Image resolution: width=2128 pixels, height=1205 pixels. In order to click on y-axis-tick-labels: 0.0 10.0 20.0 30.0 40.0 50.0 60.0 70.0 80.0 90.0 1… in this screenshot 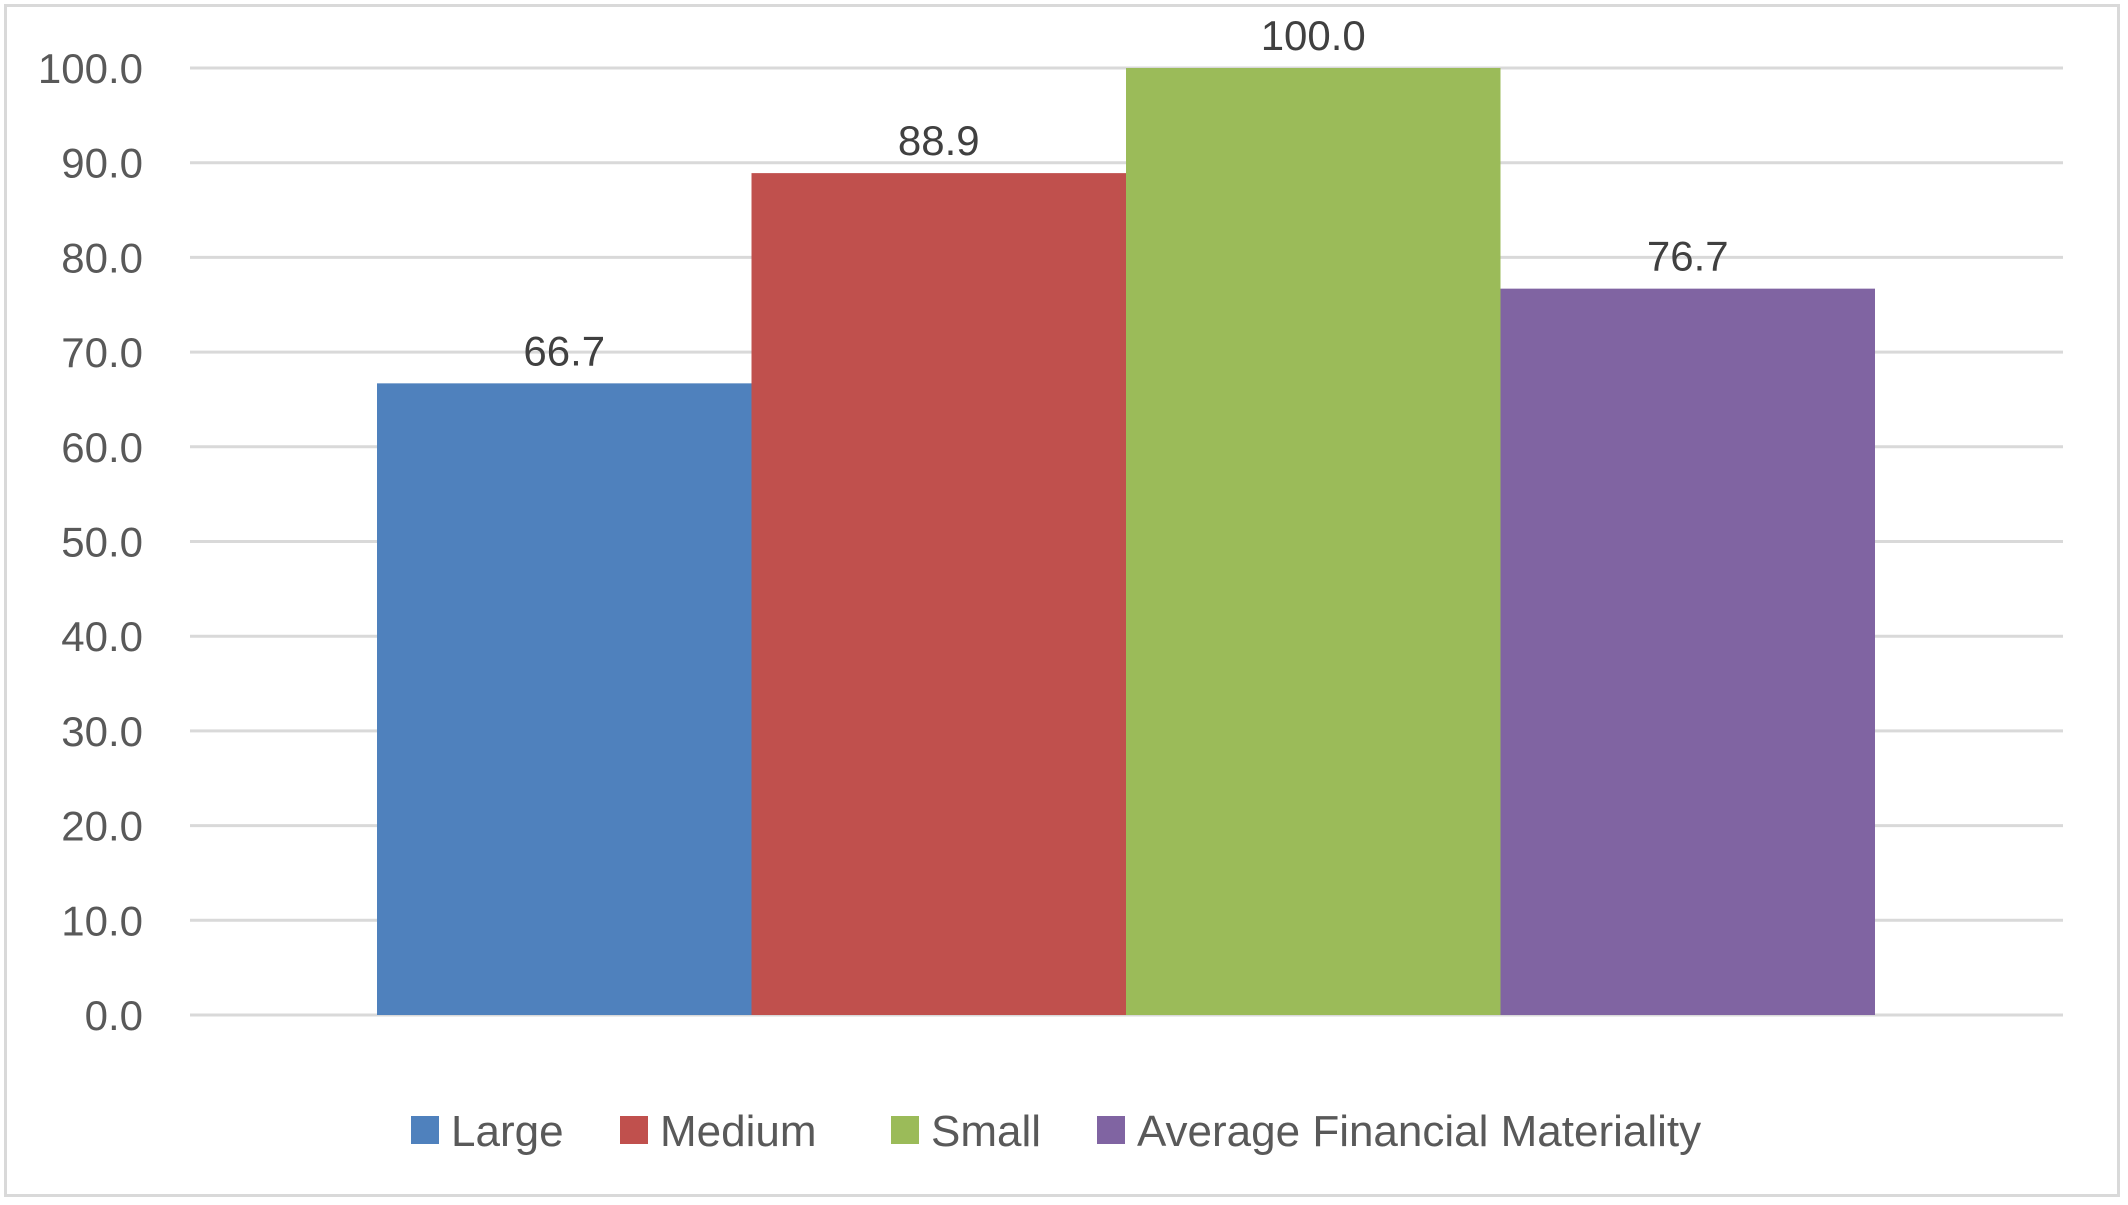, I will do `click(90, 542)`.